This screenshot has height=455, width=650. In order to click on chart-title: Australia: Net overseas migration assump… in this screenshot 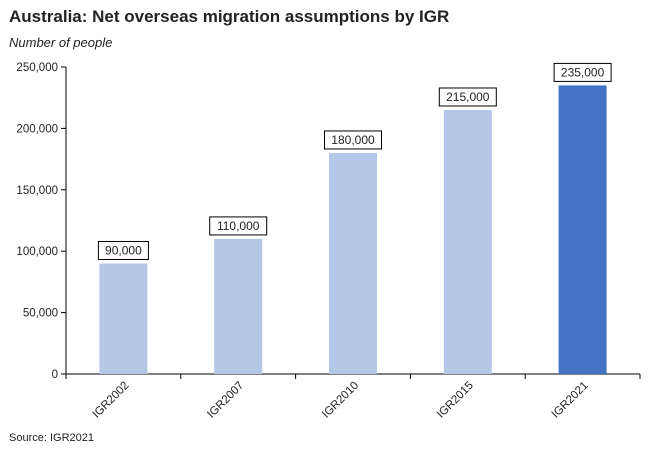, I will do `click(229, 16)`.